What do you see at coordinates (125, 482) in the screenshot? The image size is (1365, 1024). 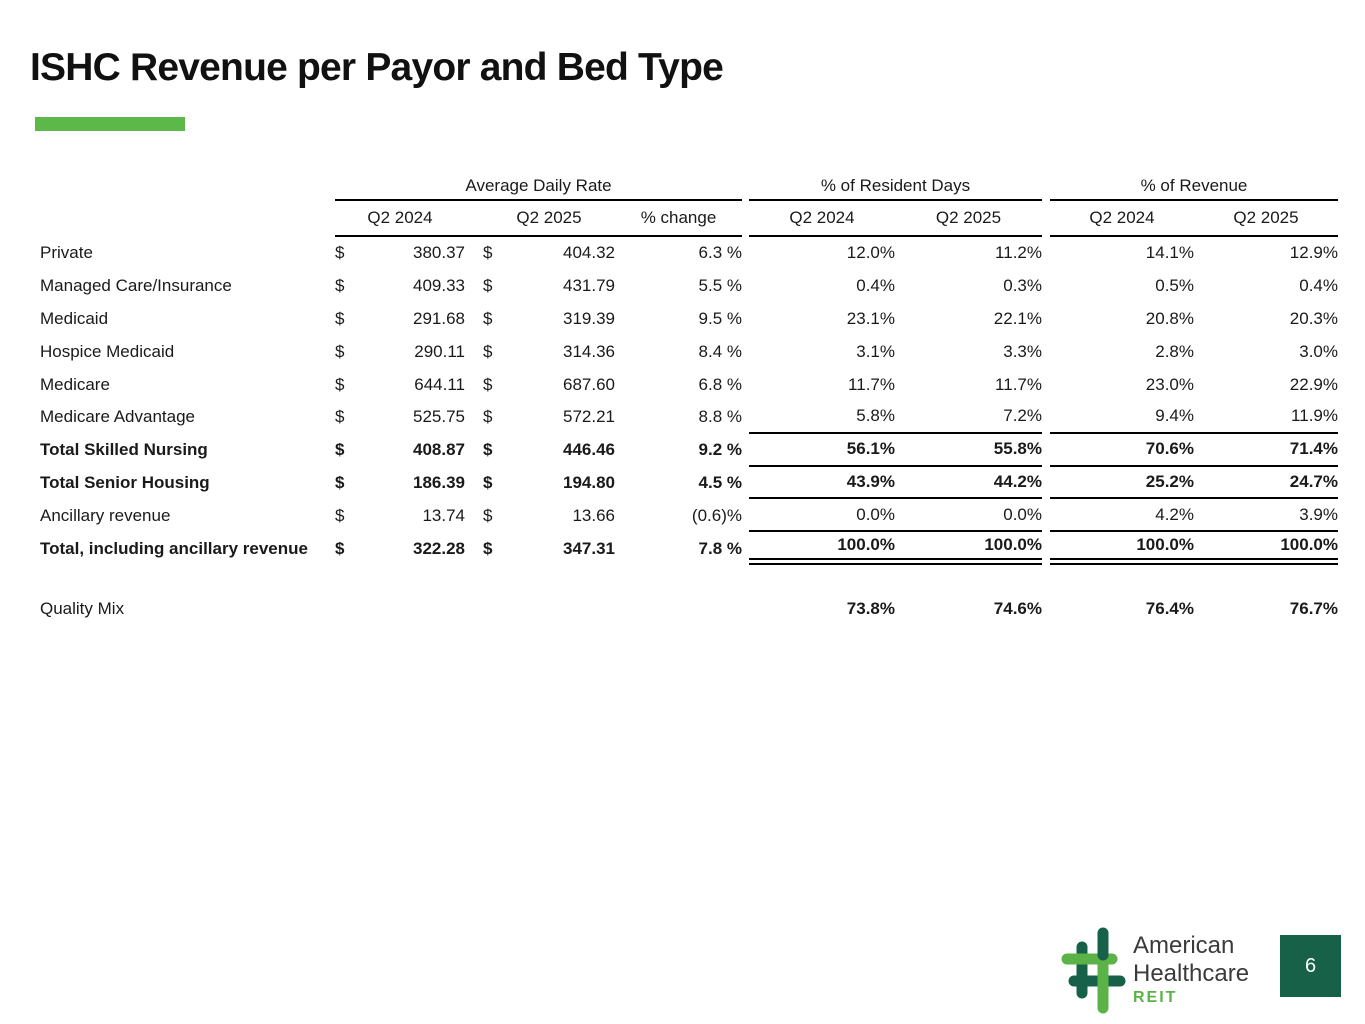 I see `row-label: Total Senior Housing` at bounding box center [125, 482].